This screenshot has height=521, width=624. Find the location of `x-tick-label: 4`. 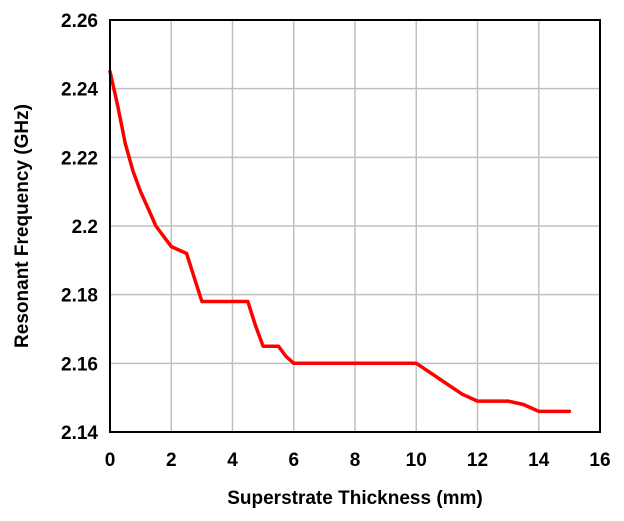

x-tick-label: 4 is located at coordinates (232, 460).